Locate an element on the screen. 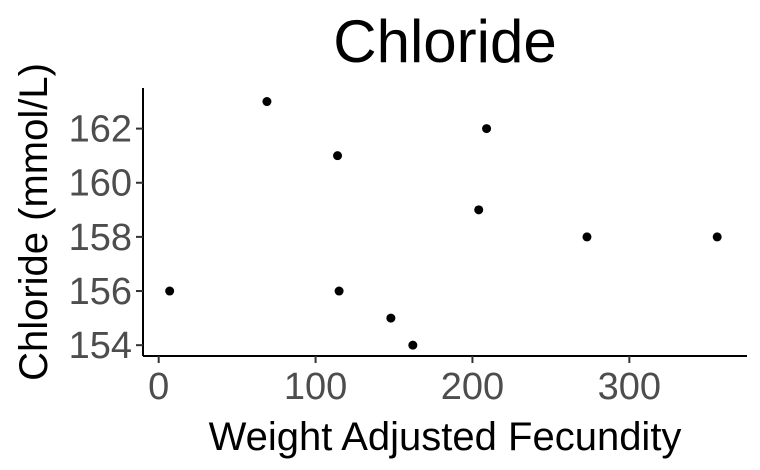 The height and width of the screenshot is (470, 760). y-axis-ticks: 154 156 158 160 162 is located at coordinates (106, 238).